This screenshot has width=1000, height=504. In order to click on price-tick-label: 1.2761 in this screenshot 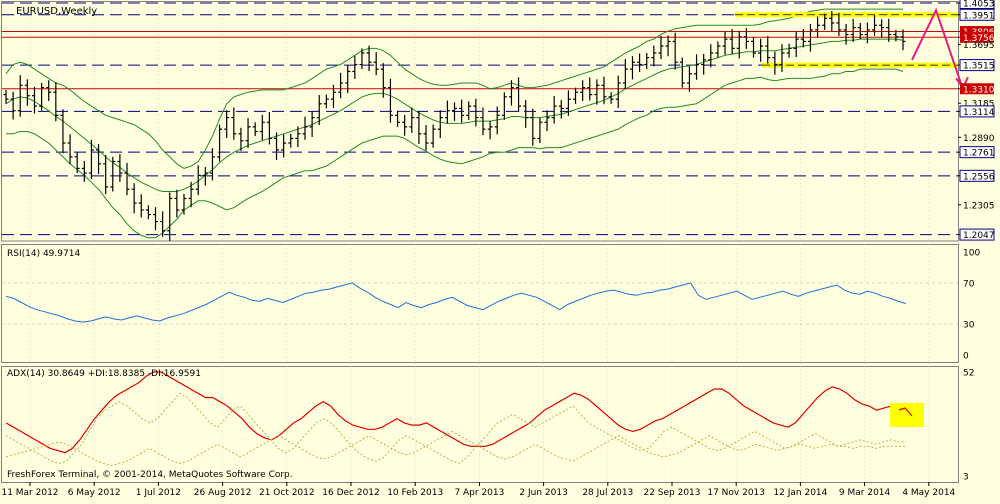, I will do `click(979, 154)`.